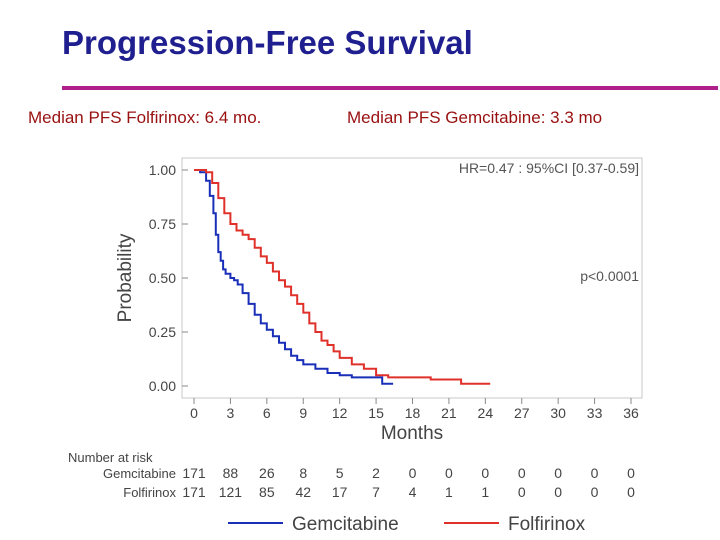  Describe the element at coordinates (558, 413) in the screenshot. I see `x-tick-label: 30` at that location.